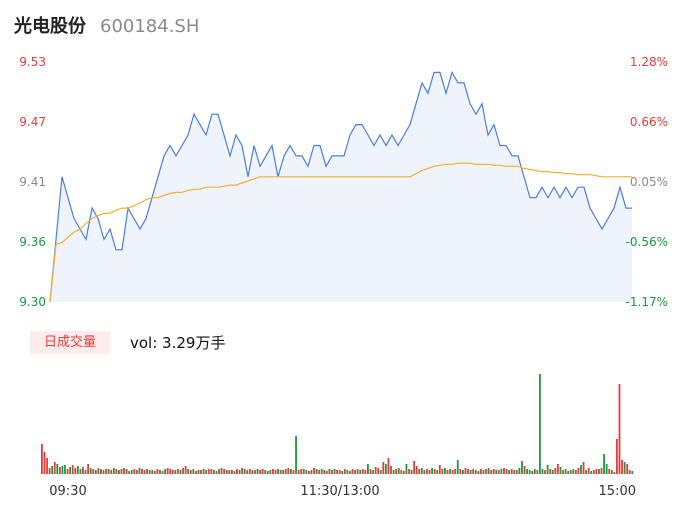 This screenshot has width=686, height=524. I want to click on stock-header: 光电股份 600184.SH, so click(106, 26).